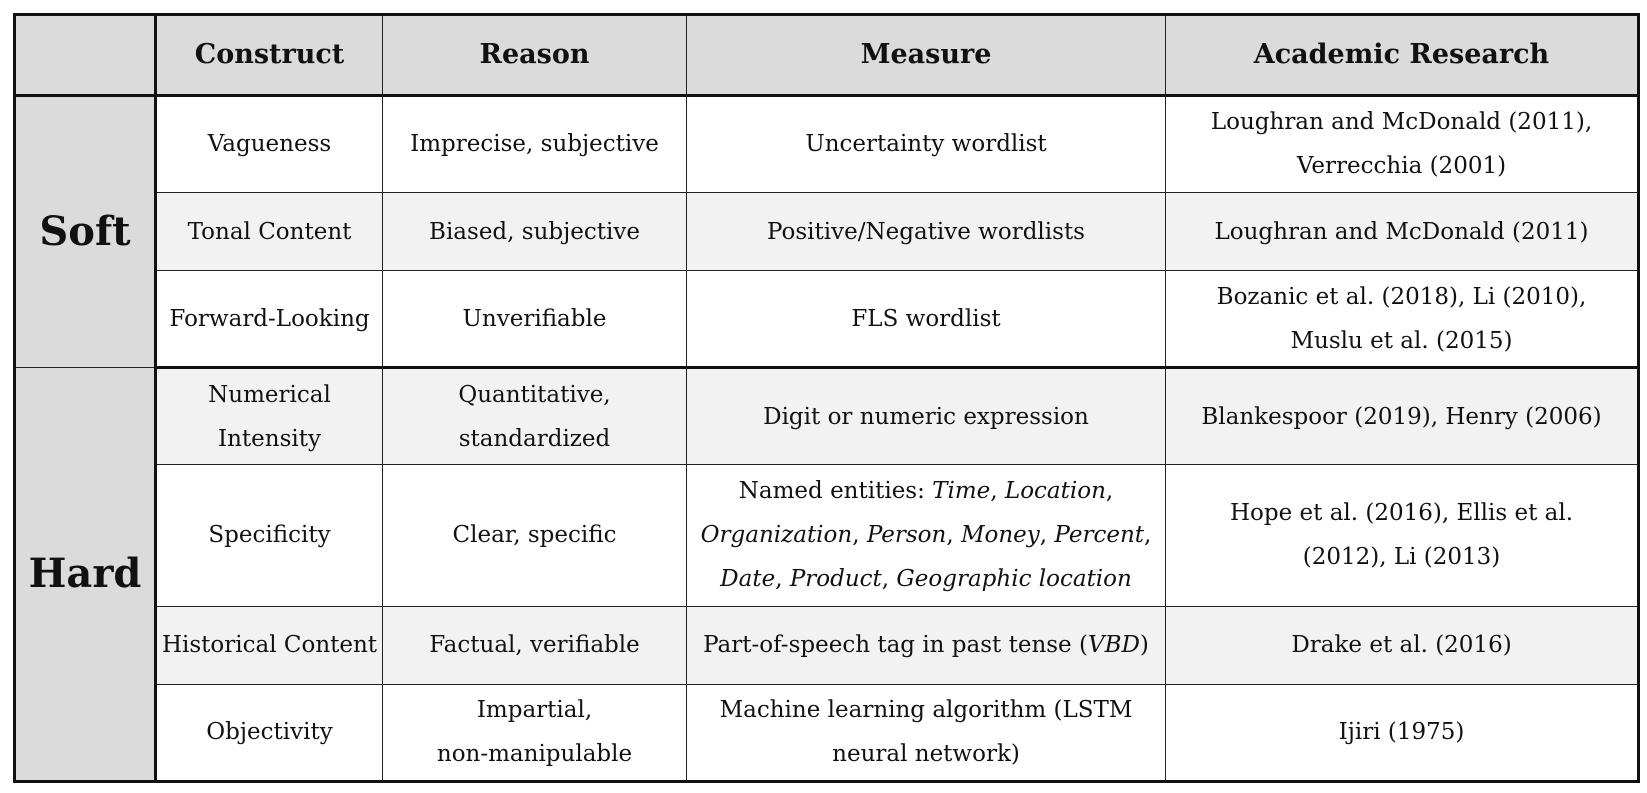 The image size is (1647, 793). Describe the element at coordinates (534, 535) in the screenshot. I see `reason-cell: Clear, specific` at that location.